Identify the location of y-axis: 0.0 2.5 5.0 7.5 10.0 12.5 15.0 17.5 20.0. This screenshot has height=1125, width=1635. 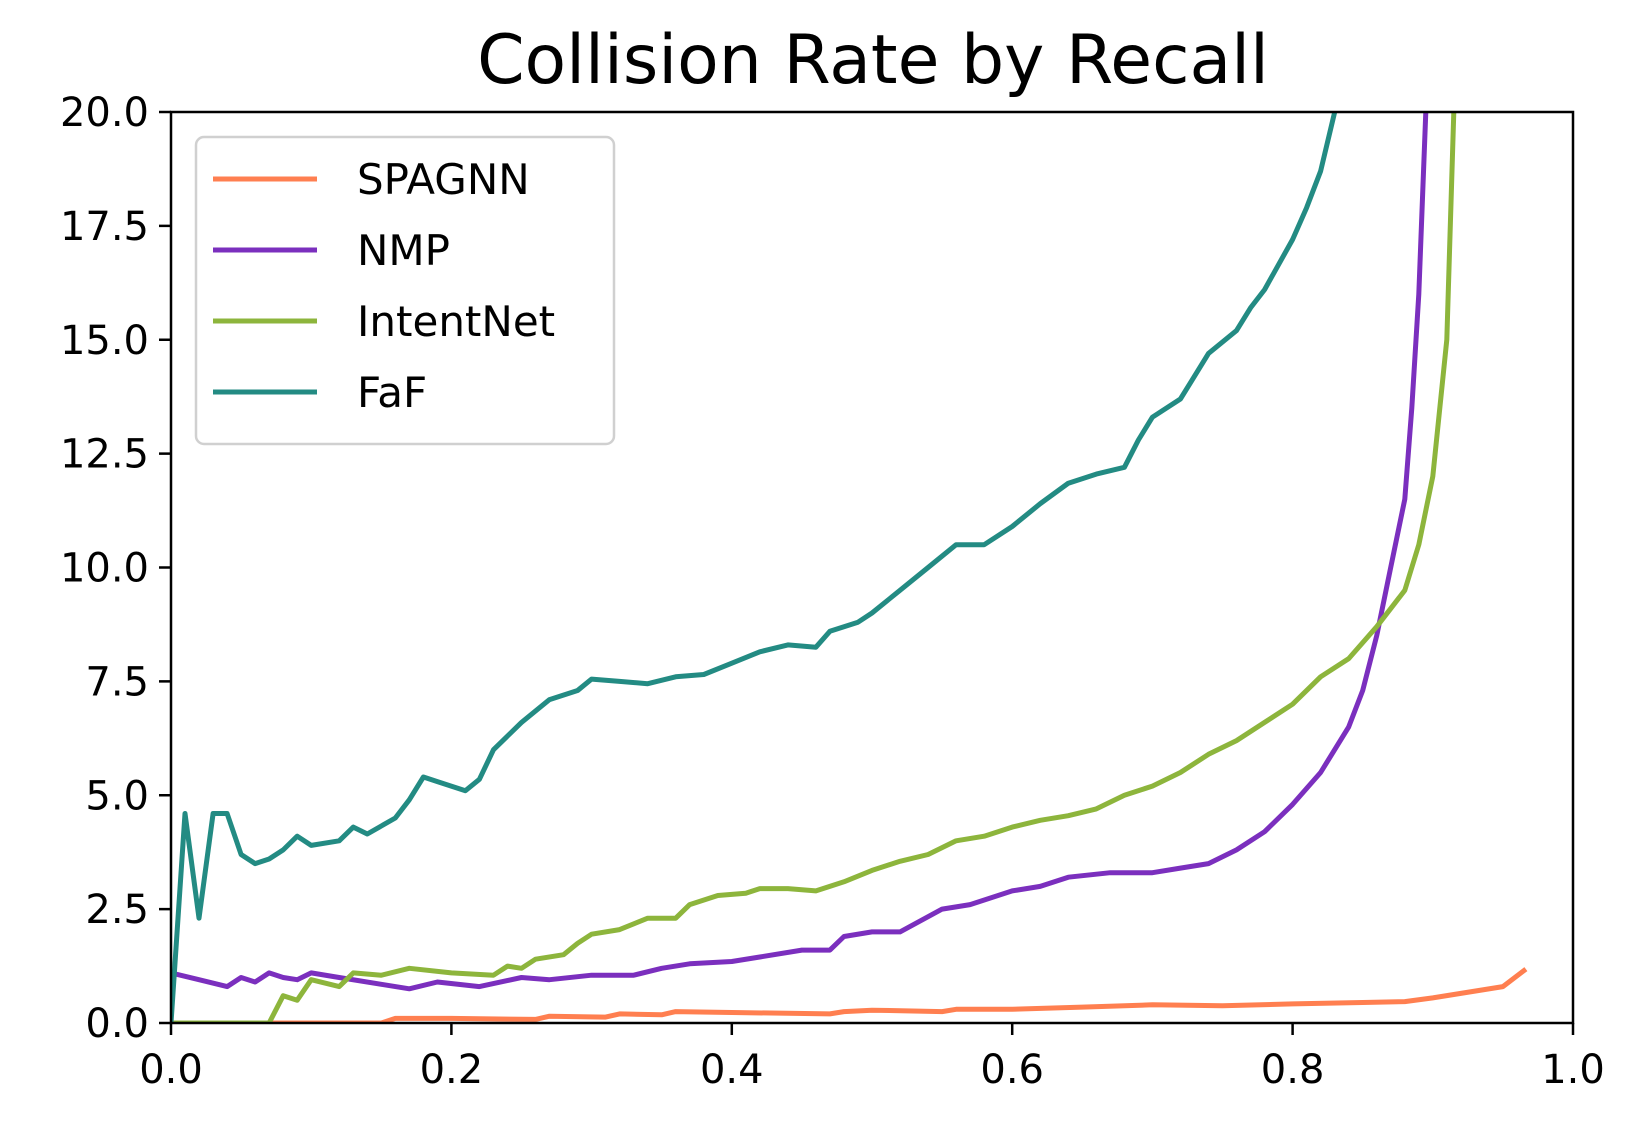
(115, 568).